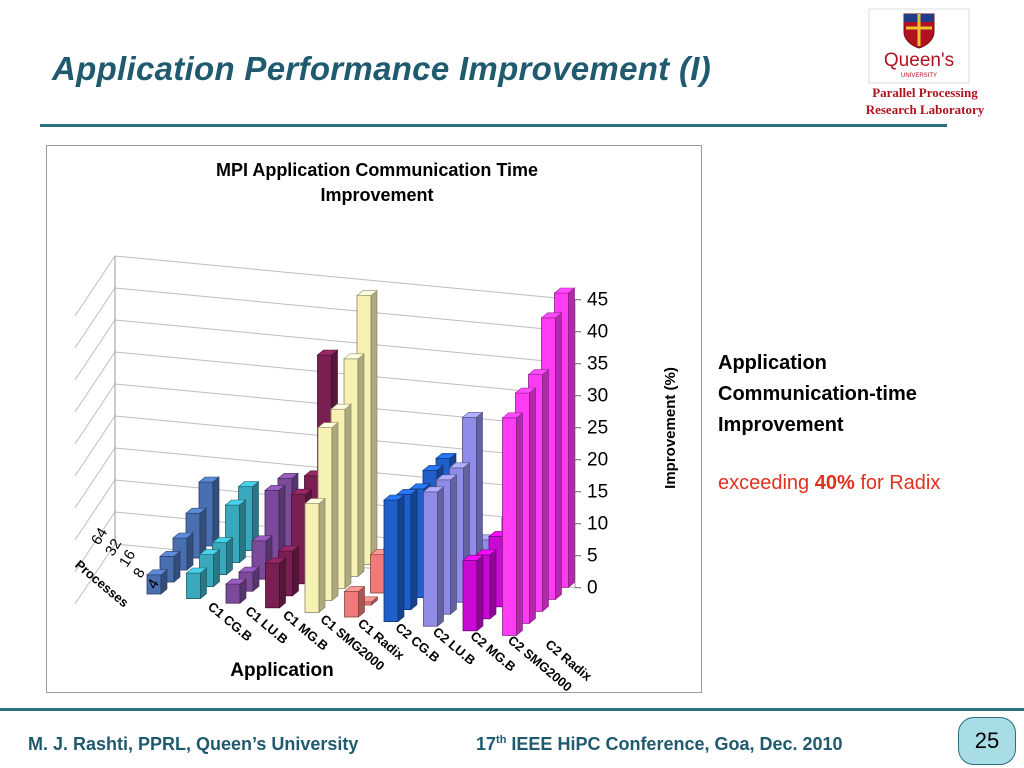  I want to click on y-tick-label: 25, so click(597, 428).